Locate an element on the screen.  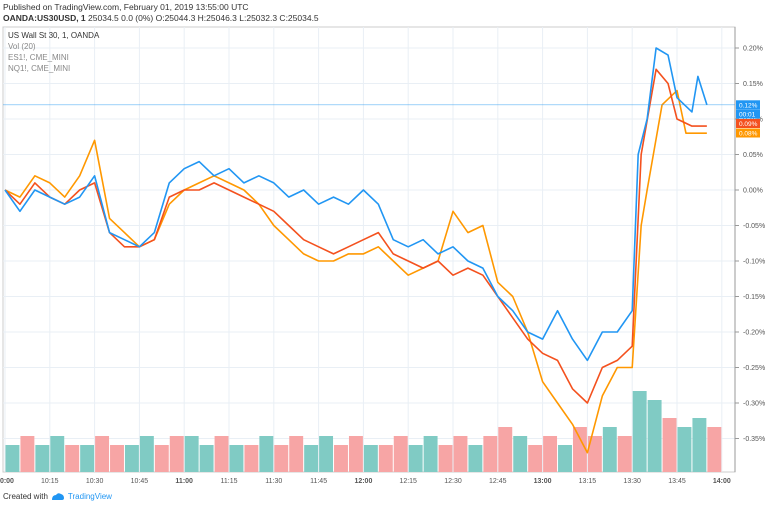
x-tick-label: 12:30 is located at coordinates (453, 481).